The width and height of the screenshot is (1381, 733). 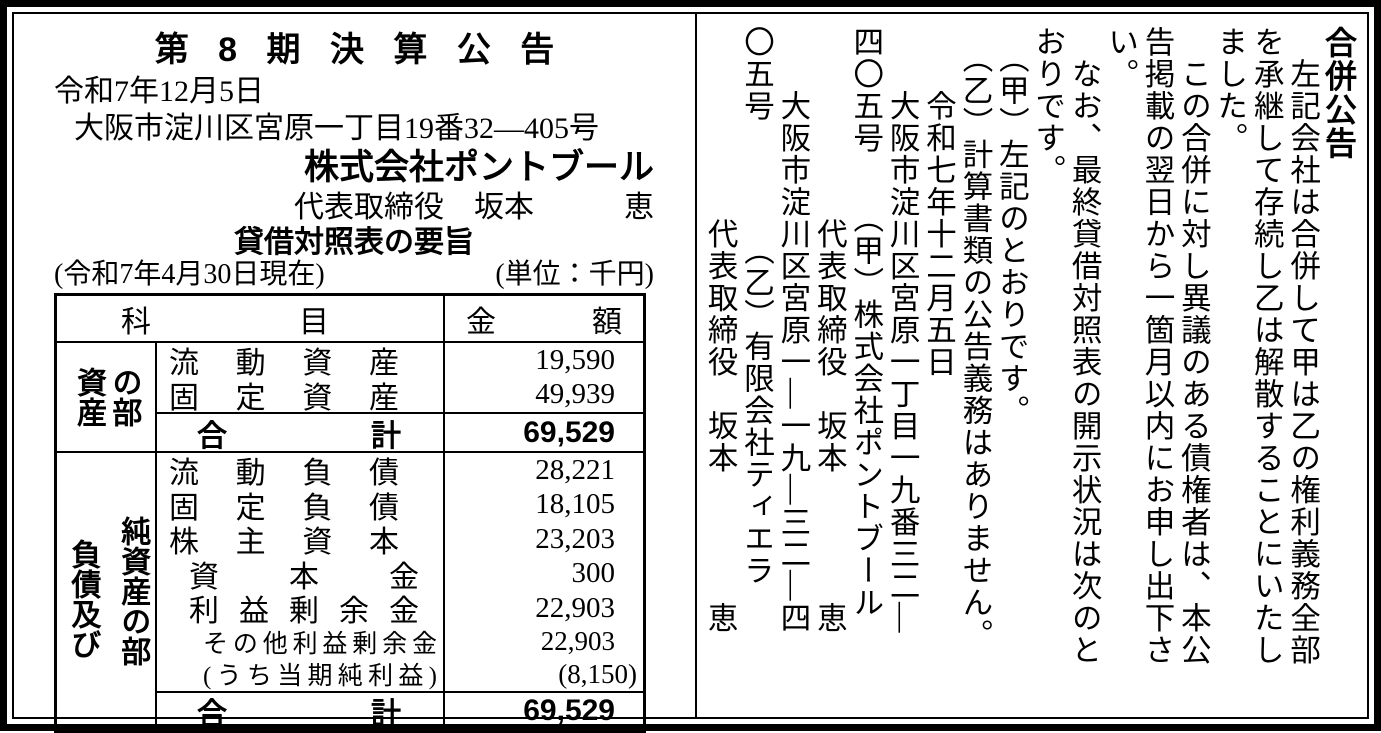 I want to click on balance-sheet-meta: (令和7年4月30日現在) (単位：千円), so click(x=354, y=274).